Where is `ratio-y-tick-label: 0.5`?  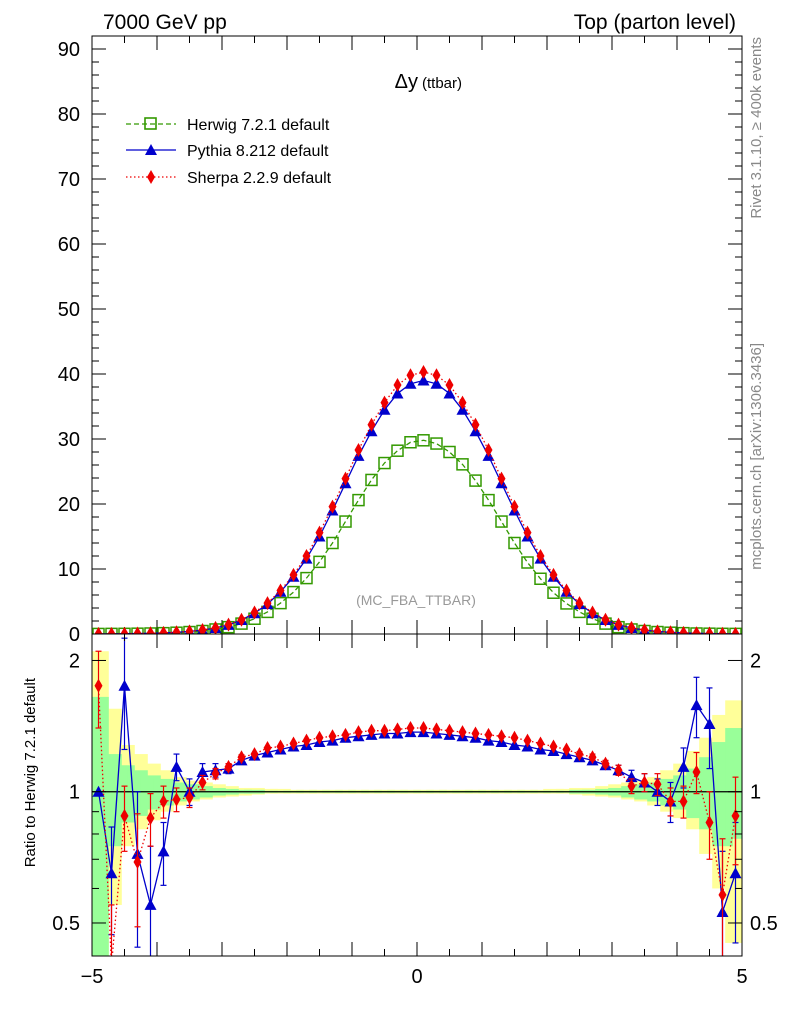
ratio-y-tick-label: 0.5 is located at coordinates (66, 924).